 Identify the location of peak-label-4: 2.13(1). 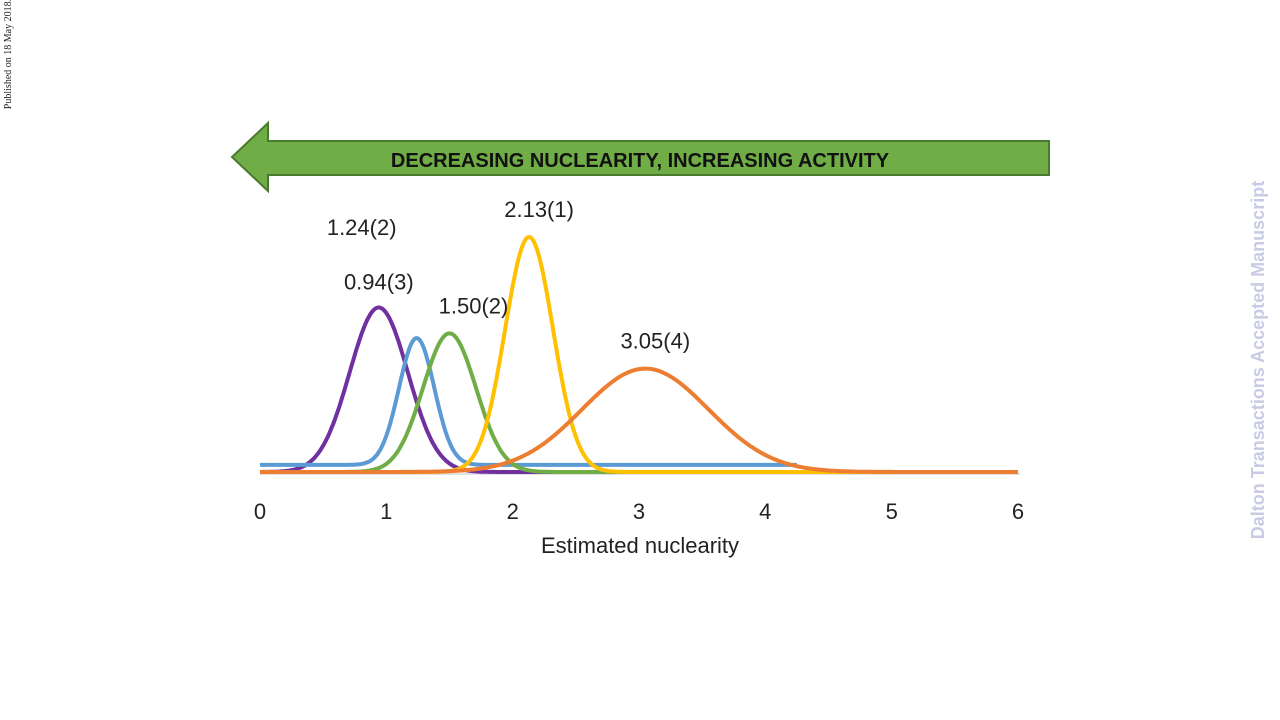
(539, 209).